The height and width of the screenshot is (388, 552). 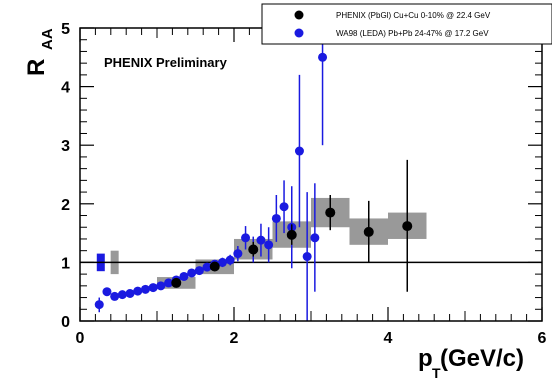 What do you see at coordinates (65, 322) in the screenshot?
I see `y-tick-label-0: 0` at bounding box center [65, 322].